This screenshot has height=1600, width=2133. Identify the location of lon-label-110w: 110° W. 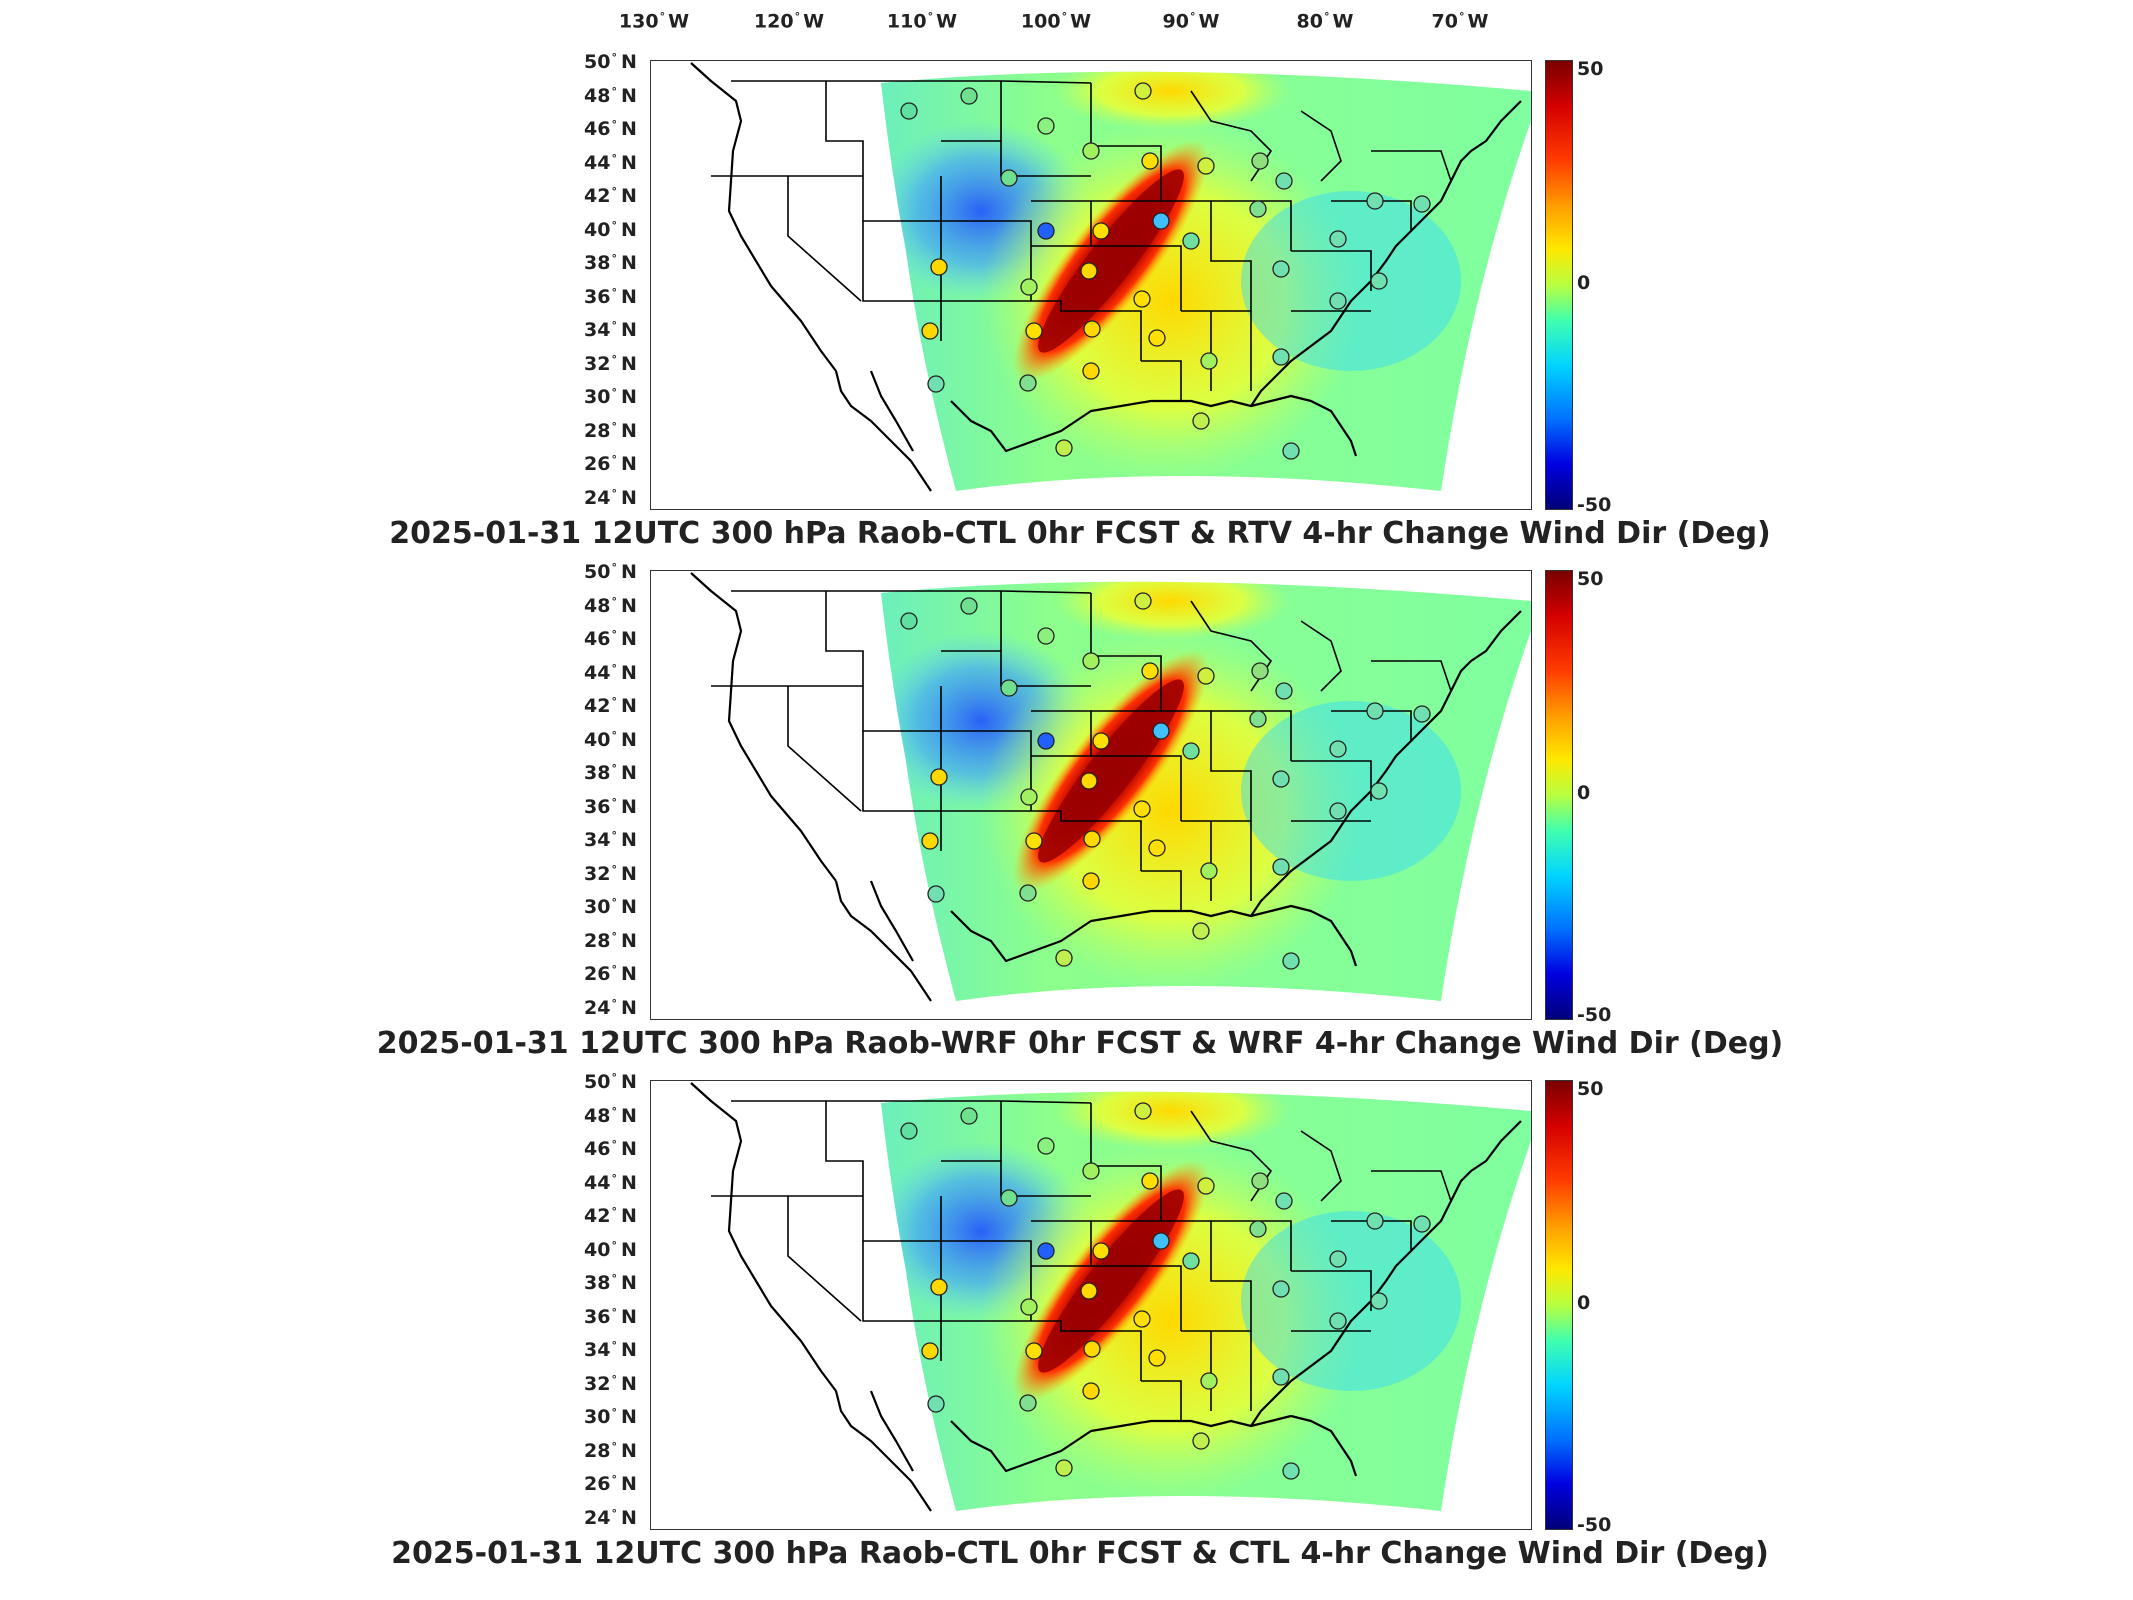
(922, 21).